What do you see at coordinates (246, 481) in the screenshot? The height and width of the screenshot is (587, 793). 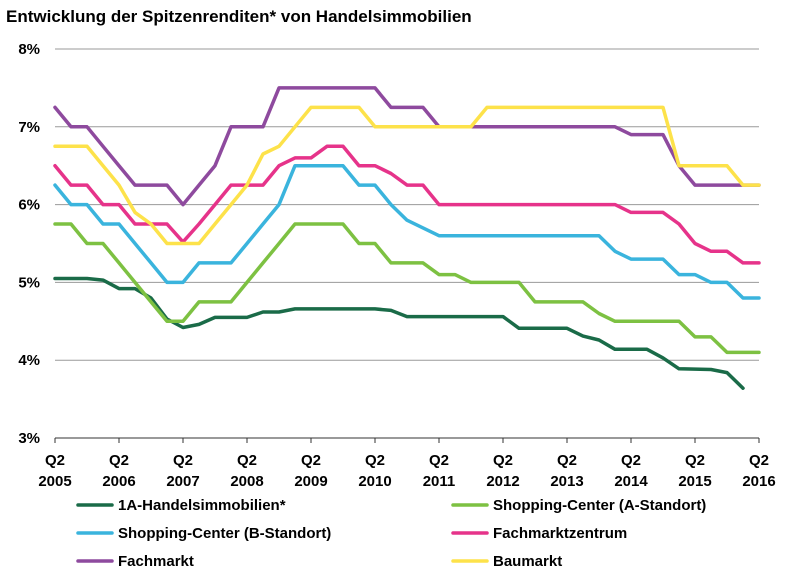 I see `x-tick-label-line2: 2008` at bounding box center [246, 481].